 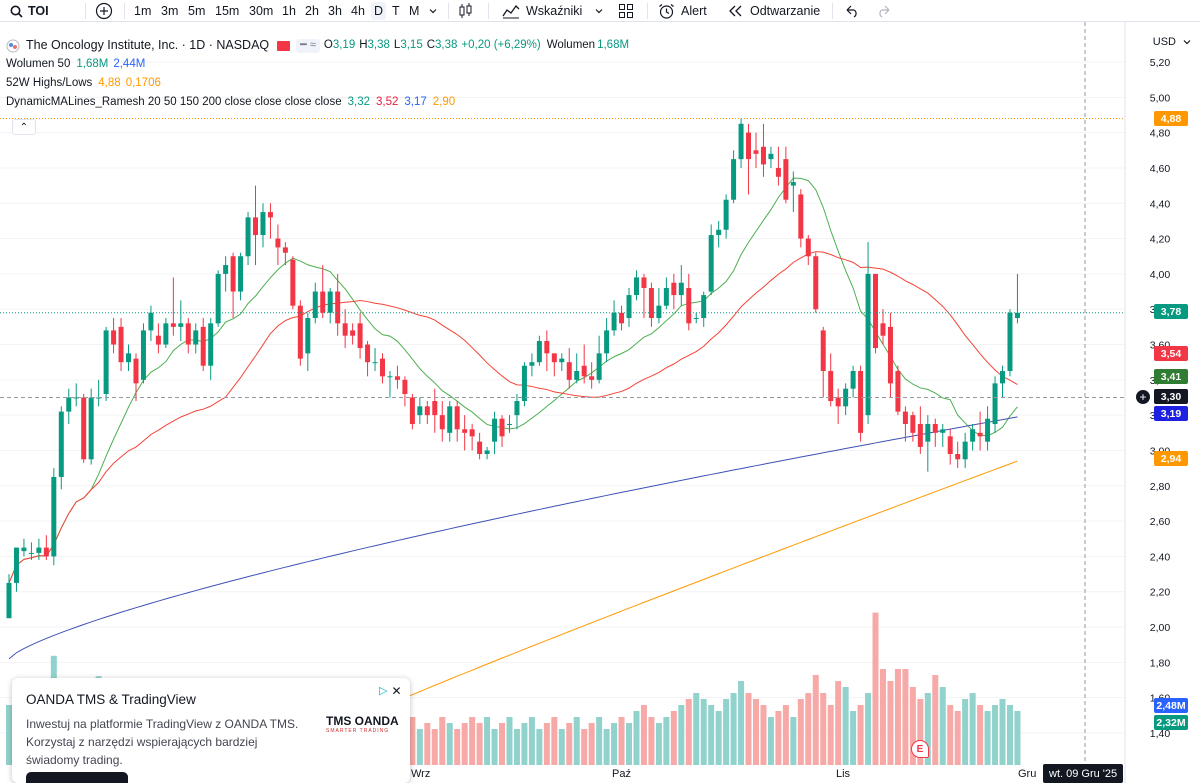 What do you see at coordinates (335, 11) in the screenshot?
I see `timeframe-3h: 3h` at bounding box center [335, 11].